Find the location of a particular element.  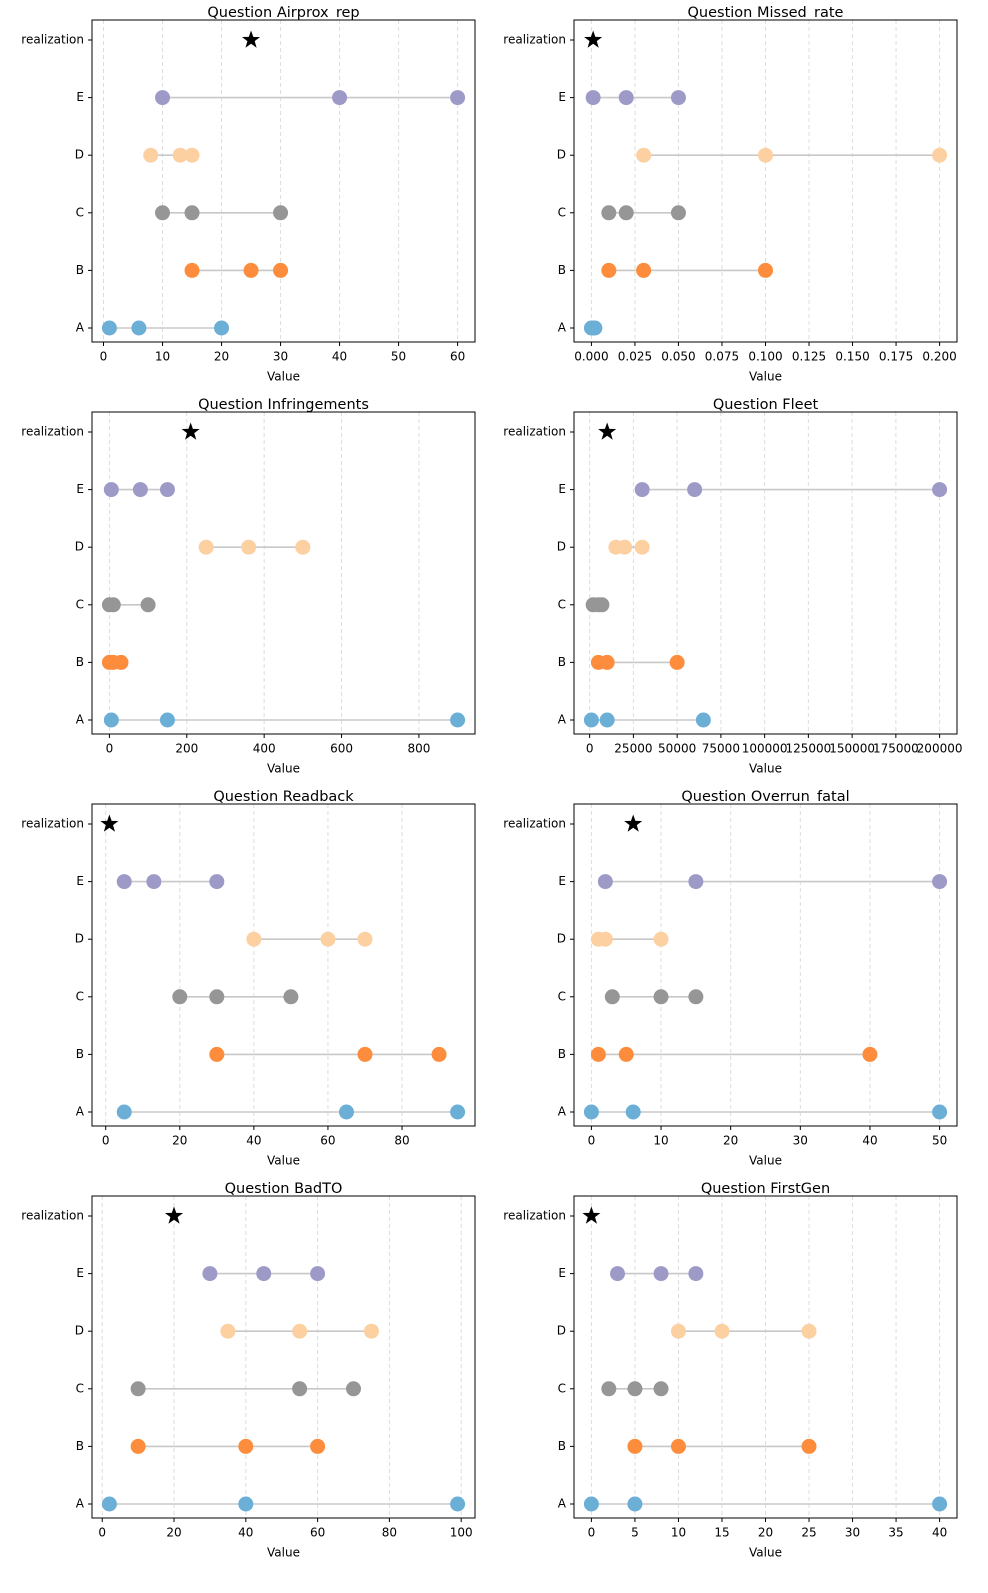

x-tick-label: 0.200 is located at coordinates (939, 357).